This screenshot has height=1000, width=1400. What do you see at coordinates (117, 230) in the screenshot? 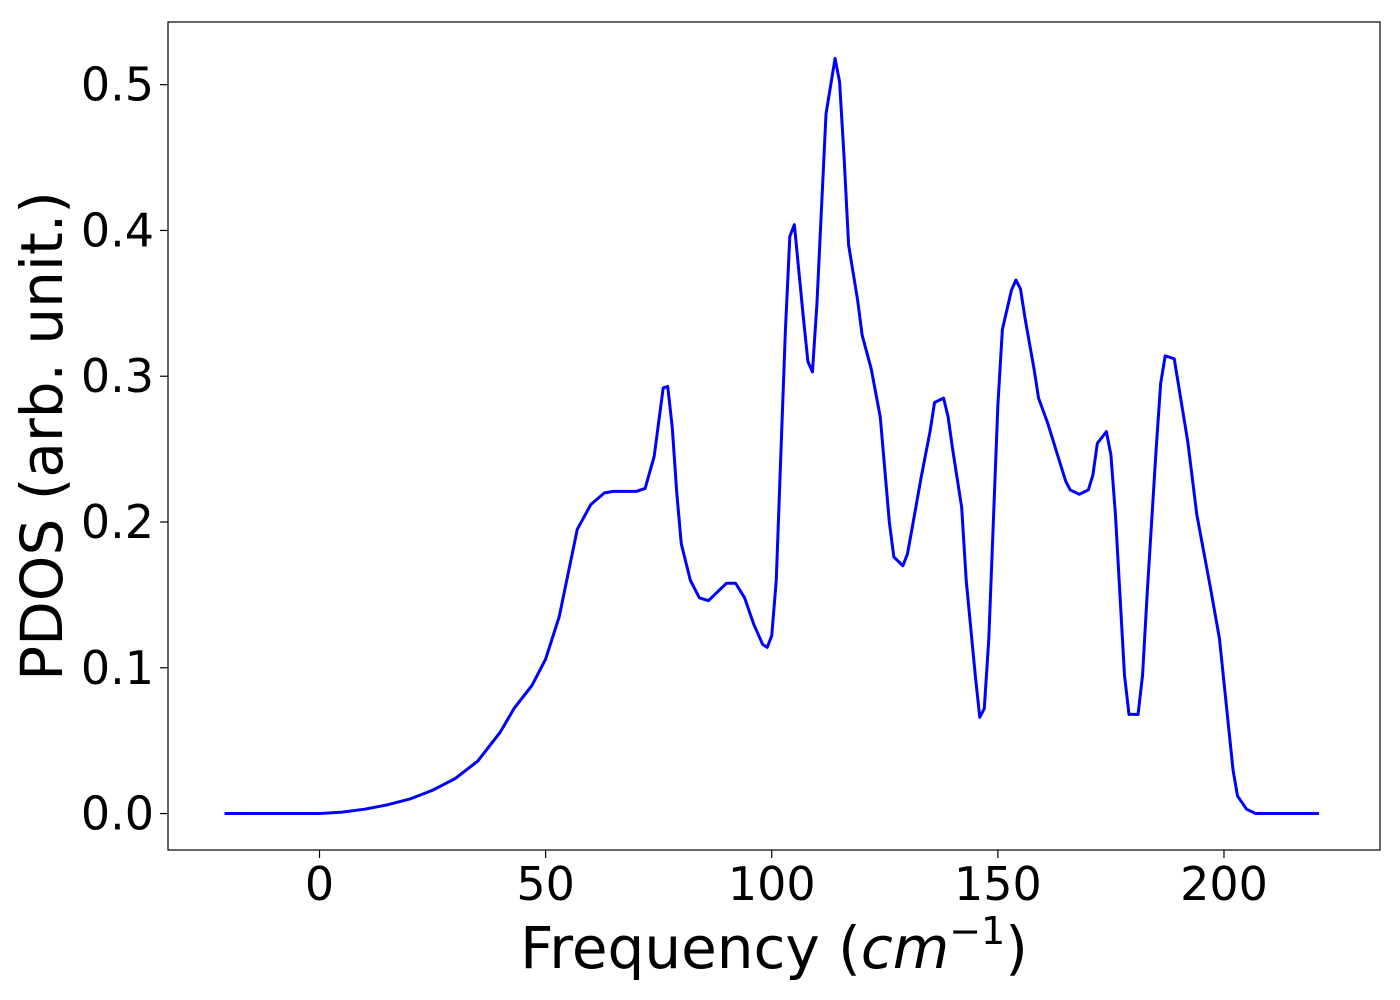
I see `y-tick-label: 0.4` at bounding box center [117, 230].